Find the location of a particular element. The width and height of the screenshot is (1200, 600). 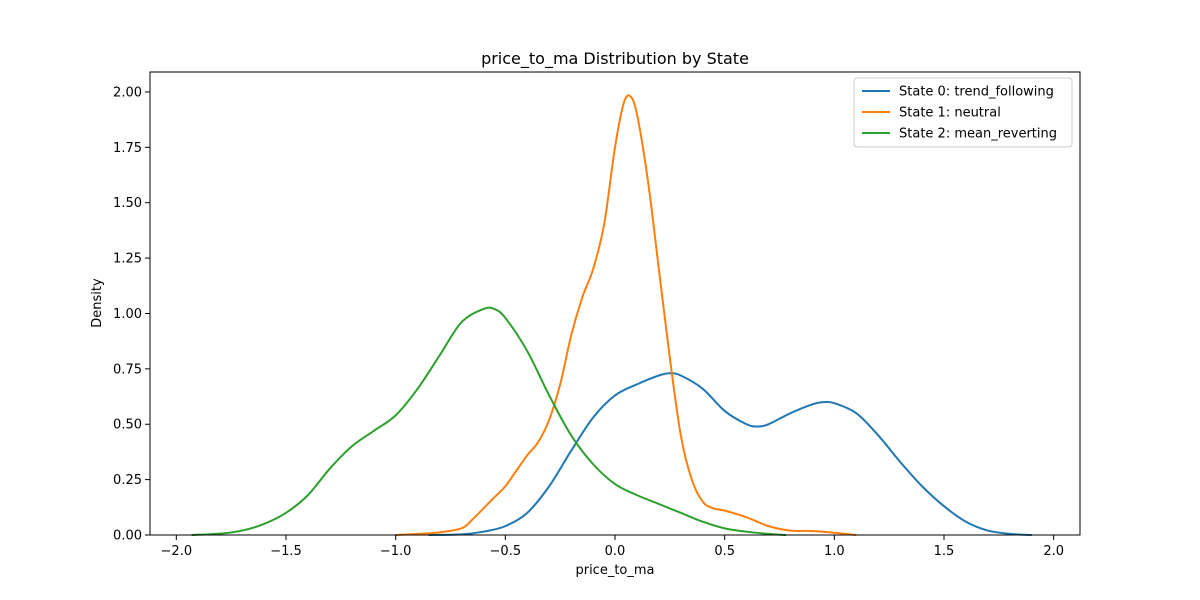

x-tick-label: −2.0 is located at coordinates (177, 551).